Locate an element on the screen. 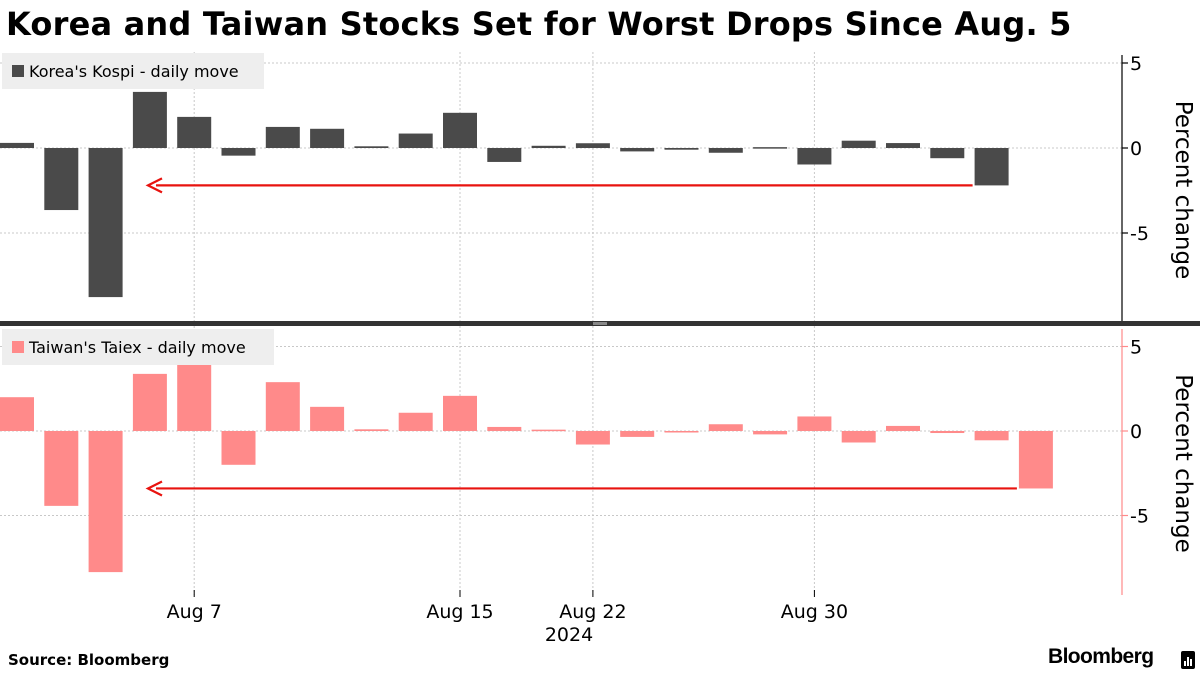 The image size is (1200, 675). x-tick-label-0: Aug 7 is located at coordinates (194, 612).